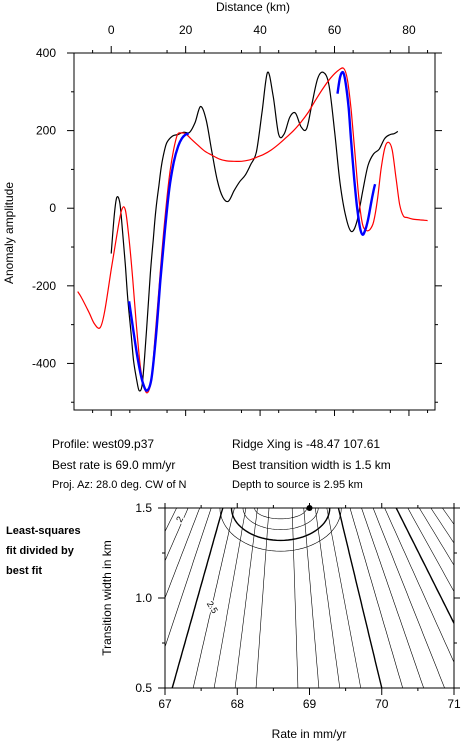 This screenshot has width=467, height=745. Describe the element at coordinates (44, 363) in the screenshot. I see `amplitude-tick-label: -400` at that location.